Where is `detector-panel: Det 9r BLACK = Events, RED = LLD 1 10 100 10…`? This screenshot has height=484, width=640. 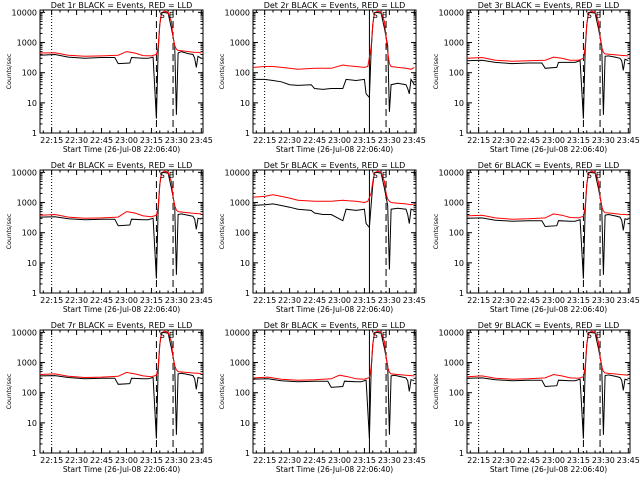 detector-panel: Det 9r BLACK = Events, RED = LLD 1 10 100 10… is located at coordinates (536, 397).